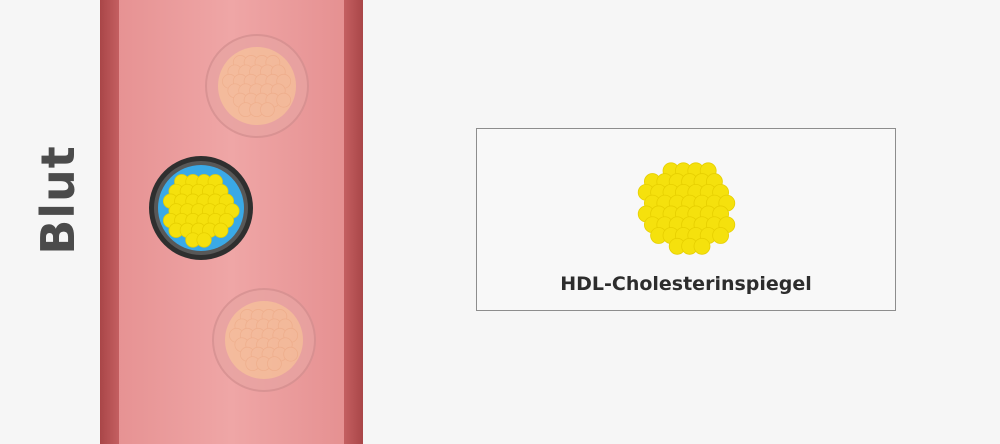  What do you see at coordinates (257, 86) in the screenshot?
I see `faded-particle-top` at bounding box center [257, 86].